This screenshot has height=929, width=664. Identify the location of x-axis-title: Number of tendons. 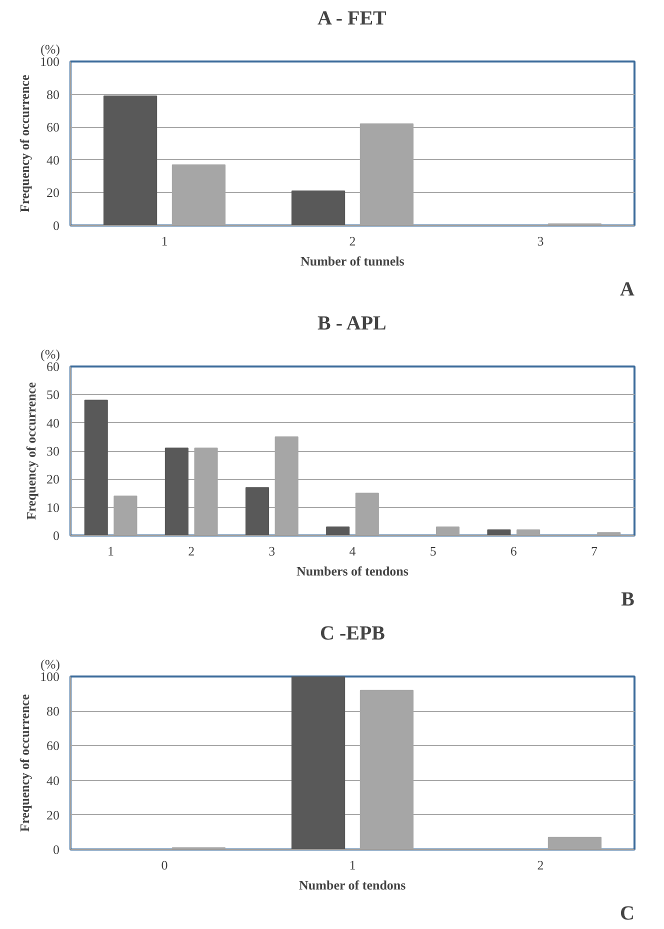
(352, 885).